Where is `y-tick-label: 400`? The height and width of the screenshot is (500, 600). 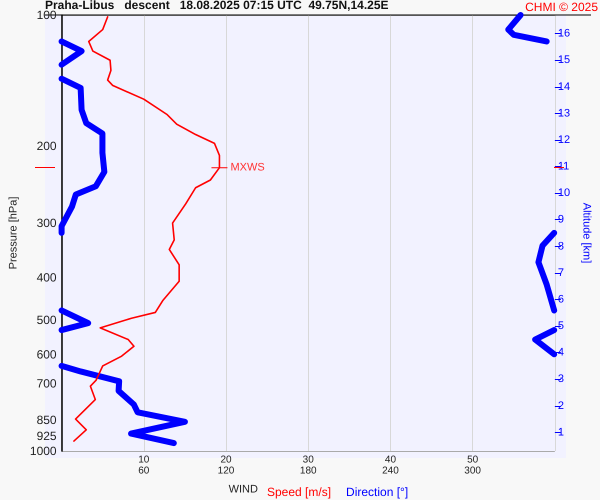 y-tick-label: 400 is located at coordinates (46, 277).